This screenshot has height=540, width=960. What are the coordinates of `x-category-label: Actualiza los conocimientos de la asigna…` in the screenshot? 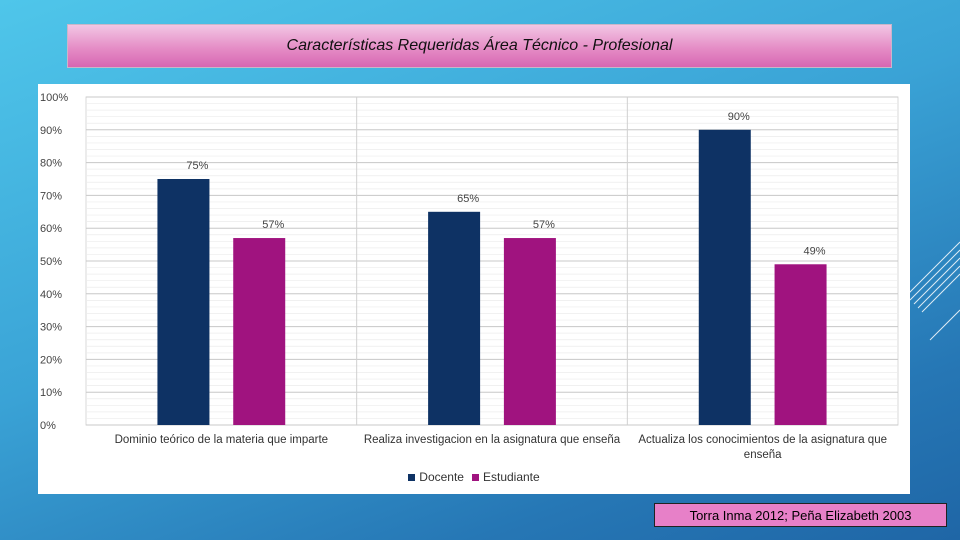 It's located at (762, 440).